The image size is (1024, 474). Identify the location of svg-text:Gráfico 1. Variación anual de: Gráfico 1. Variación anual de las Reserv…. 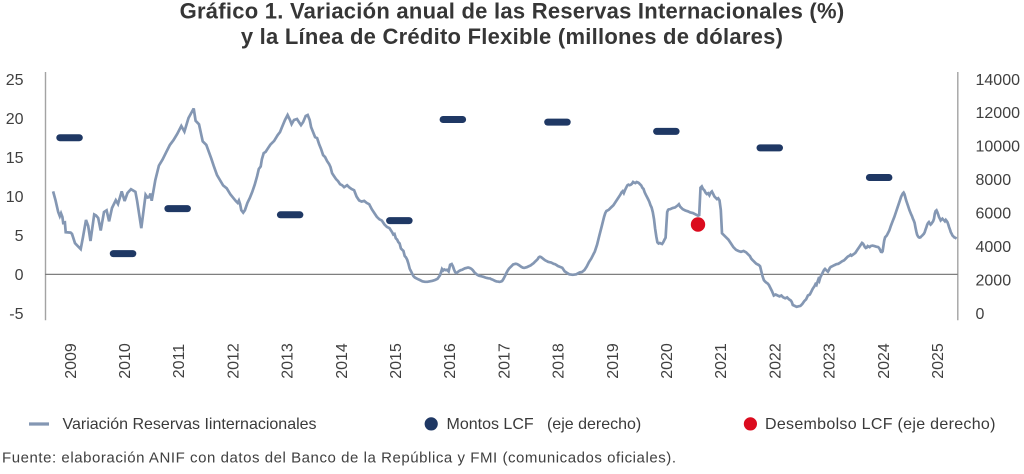
(512, 12).